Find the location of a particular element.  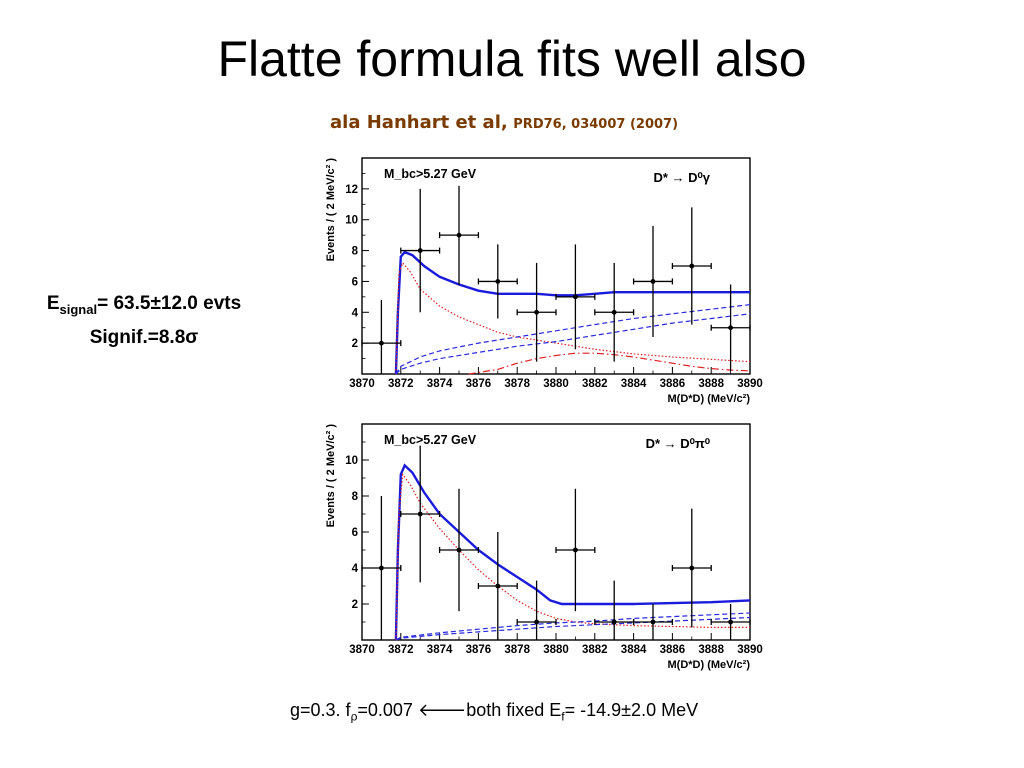

signal-yield: Esignal= 63.5±12.0 evts is located at coordinates (144, 307).